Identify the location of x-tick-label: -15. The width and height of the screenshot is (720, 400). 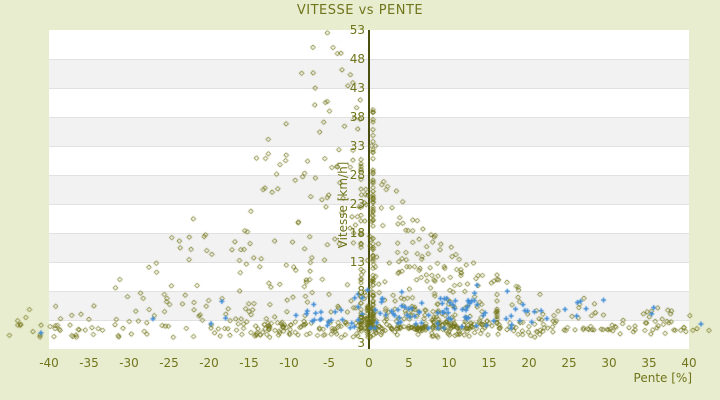
(249, 363).